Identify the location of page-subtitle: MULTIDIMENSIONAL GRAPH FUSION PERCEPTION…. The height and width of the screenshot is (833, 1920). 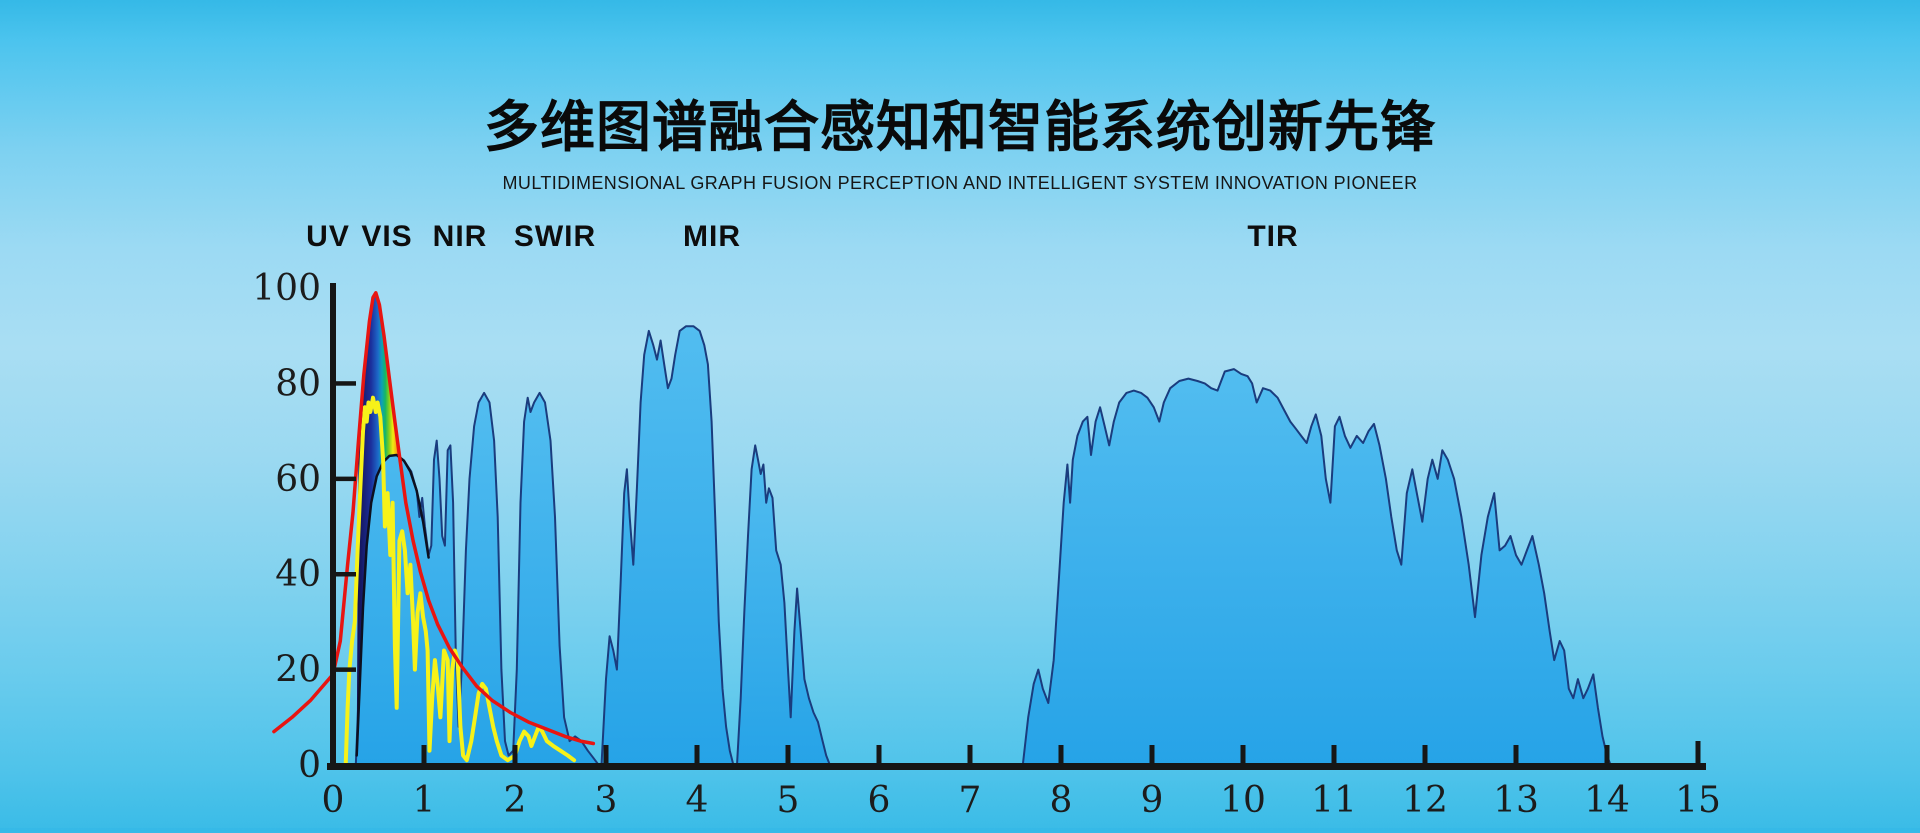
(960, 183).